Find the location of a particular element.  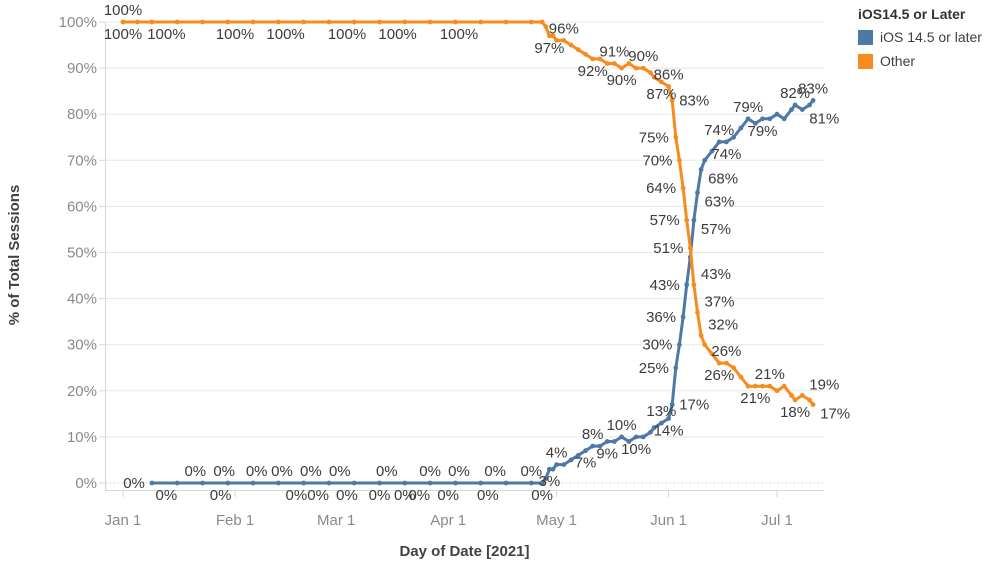

legend-item-ios145: iOS 14.5 or later is located at coordinates (920, 37).